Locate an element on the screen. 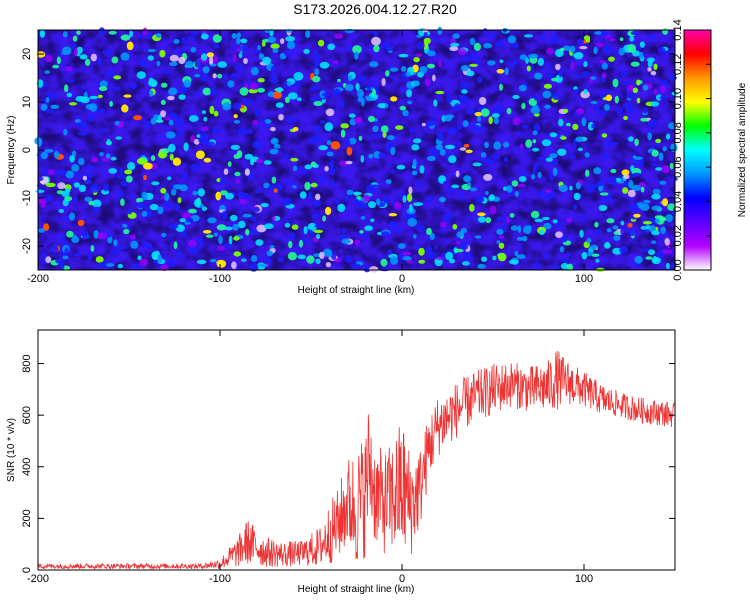  heatmap-ytick-label: -10 is located at coordinates (27, 198).